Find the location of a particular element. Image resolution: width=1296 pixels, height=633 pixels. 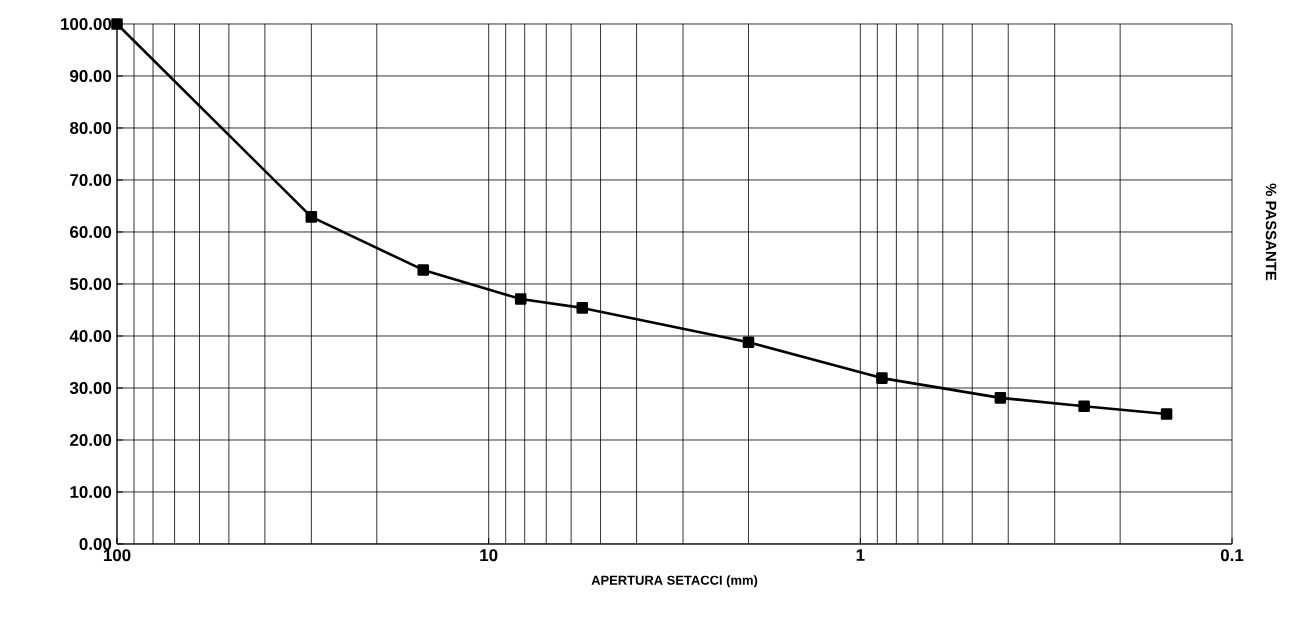

x-tick-label: 100 is located at coordinates (117, 555).